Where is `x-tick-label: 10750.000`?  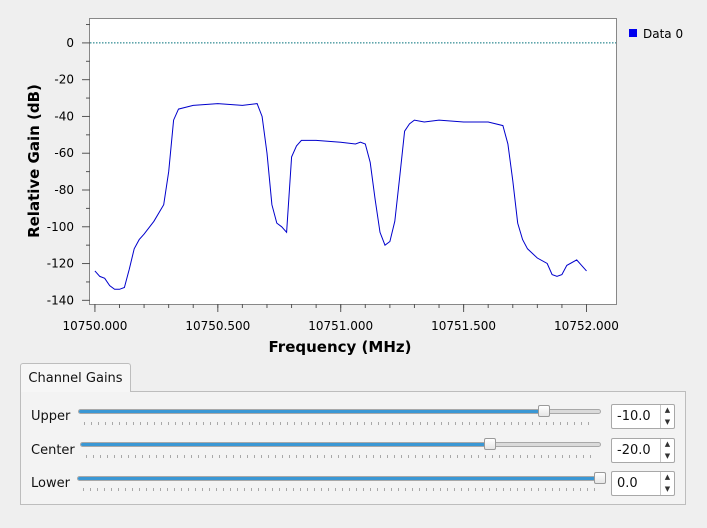
x-tick-label: 10750.000 is located at coordinates (94, 326).